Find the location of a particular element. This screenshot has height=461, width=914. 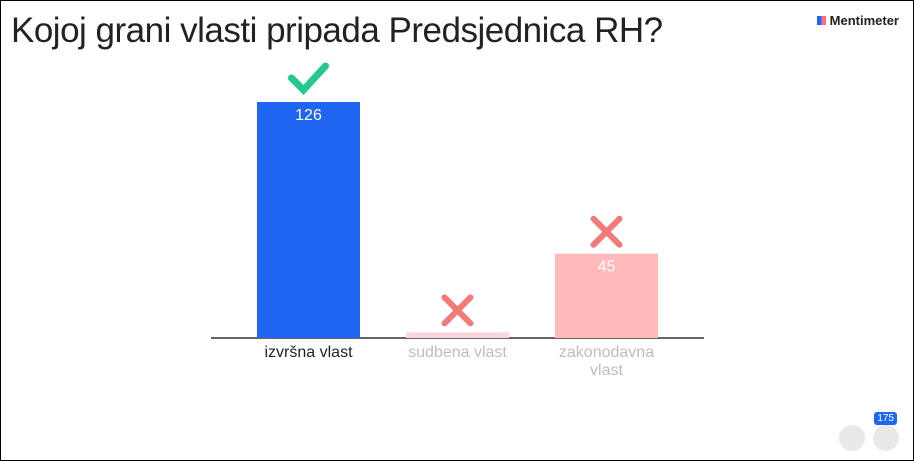

value-label: 126 is located at coordinates (308, 115).